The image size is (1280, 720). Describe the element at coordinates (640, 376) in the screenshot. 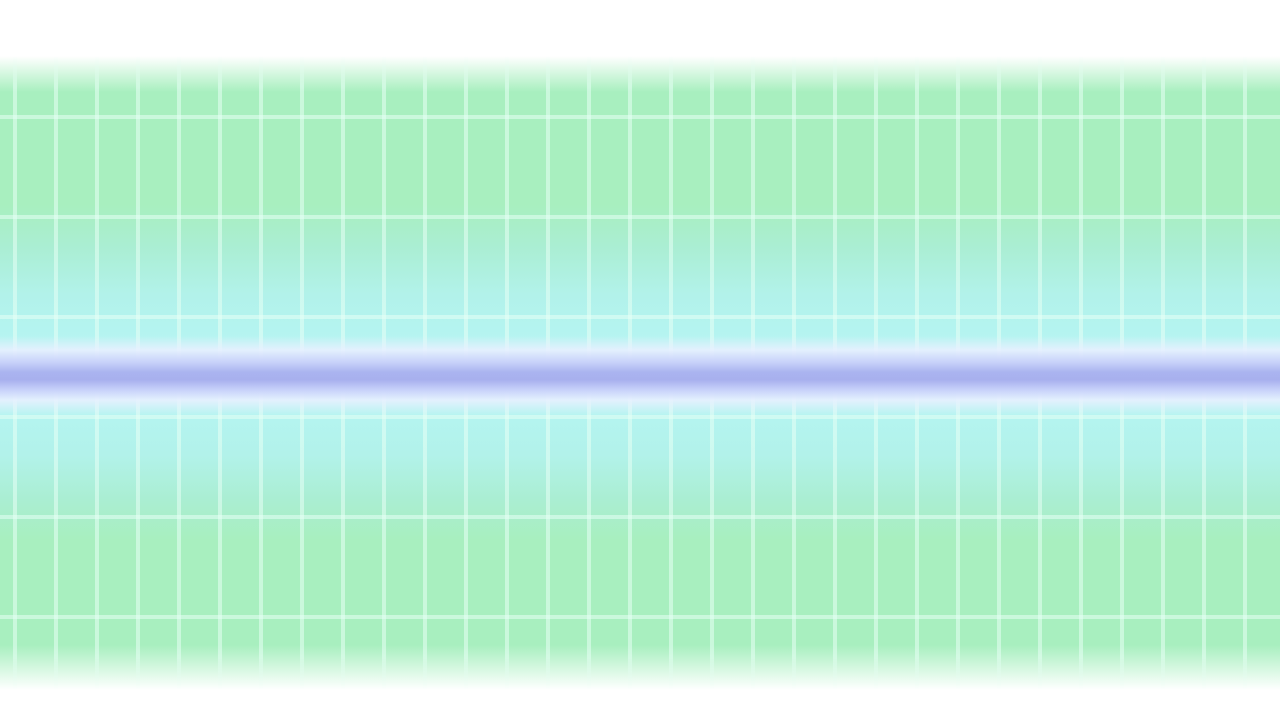

I see `center-glow-line` at that location.